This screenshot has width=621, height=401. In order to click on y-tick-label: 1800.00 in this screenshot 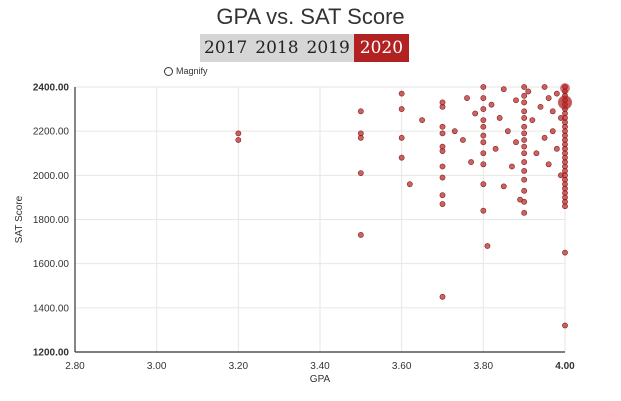, I will do `click(51, 220)`.